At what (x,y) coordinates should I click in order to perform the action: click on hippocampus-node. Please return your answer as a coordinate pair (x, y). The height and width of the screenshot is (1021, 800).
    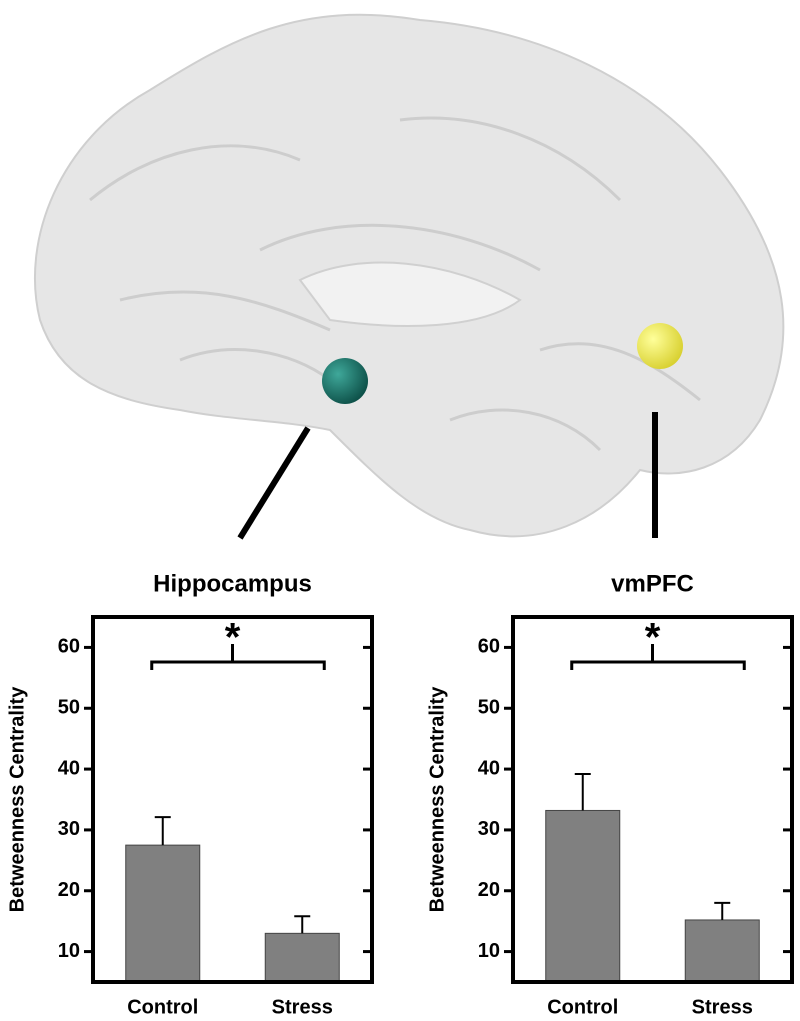
    Looking at the image, I should click on (345, 381).